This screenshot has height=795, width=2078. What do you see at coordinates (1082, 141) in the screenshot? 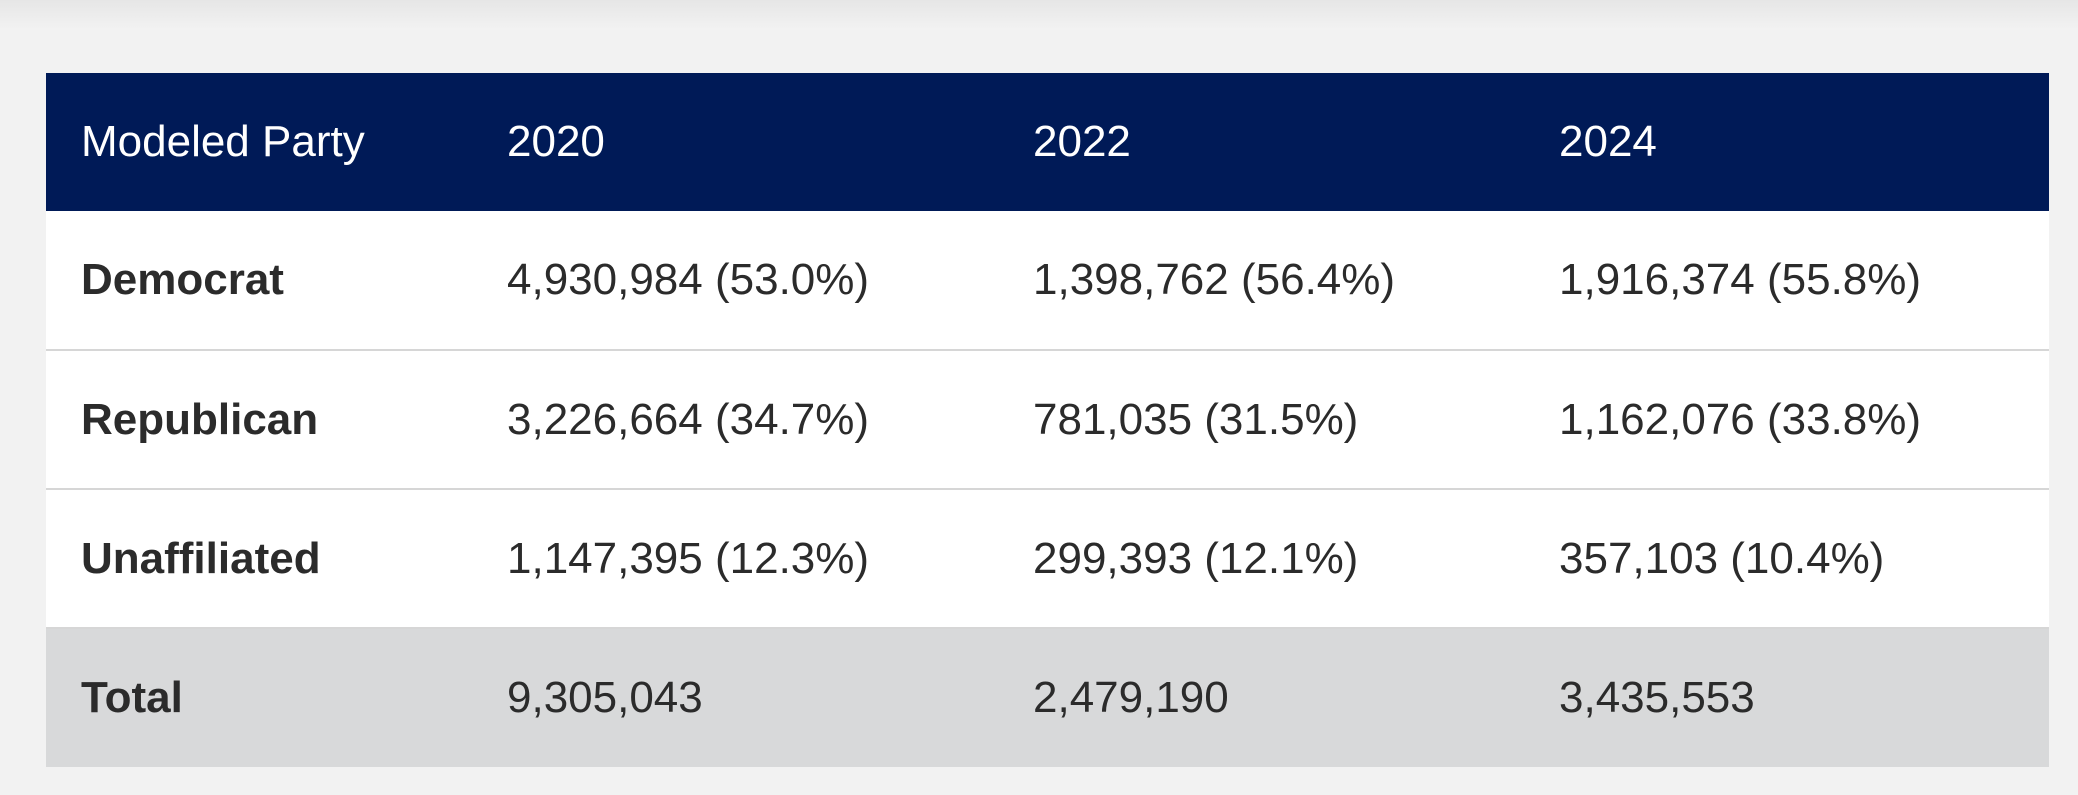
I see `header-year-2022: 2022` at bounding box center [1082, 141].